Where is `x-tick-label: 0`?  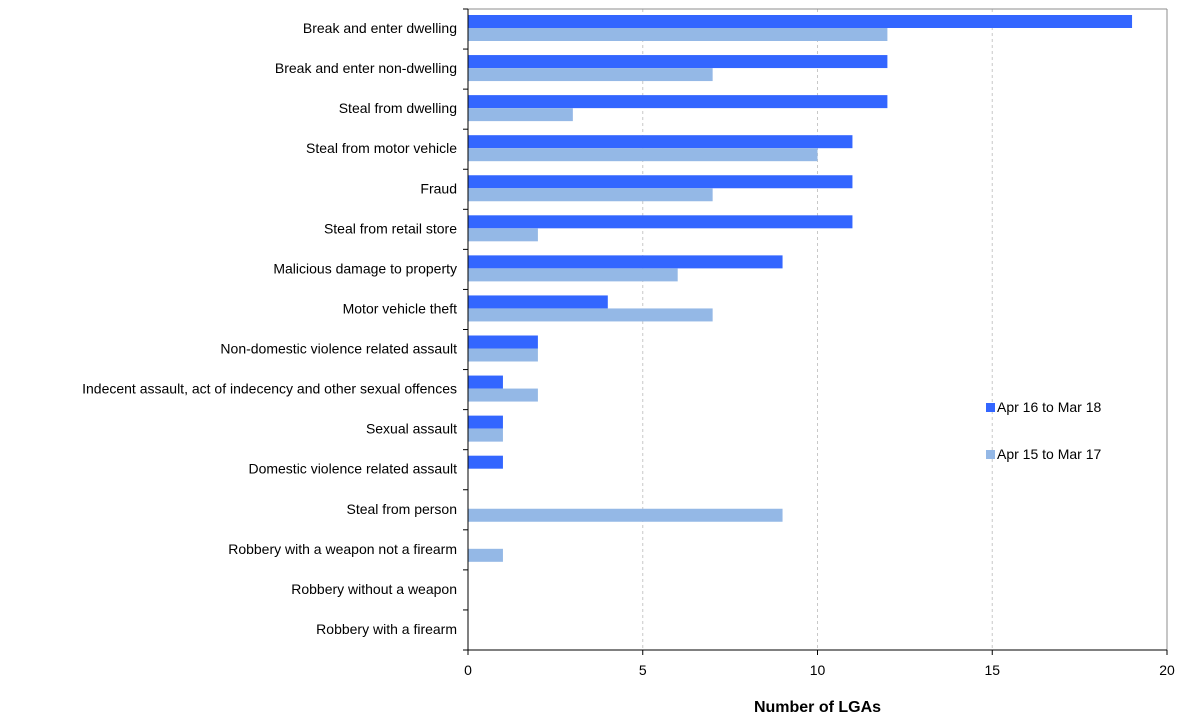
x-tick-label: 0 is located at coordinates (468, 670).